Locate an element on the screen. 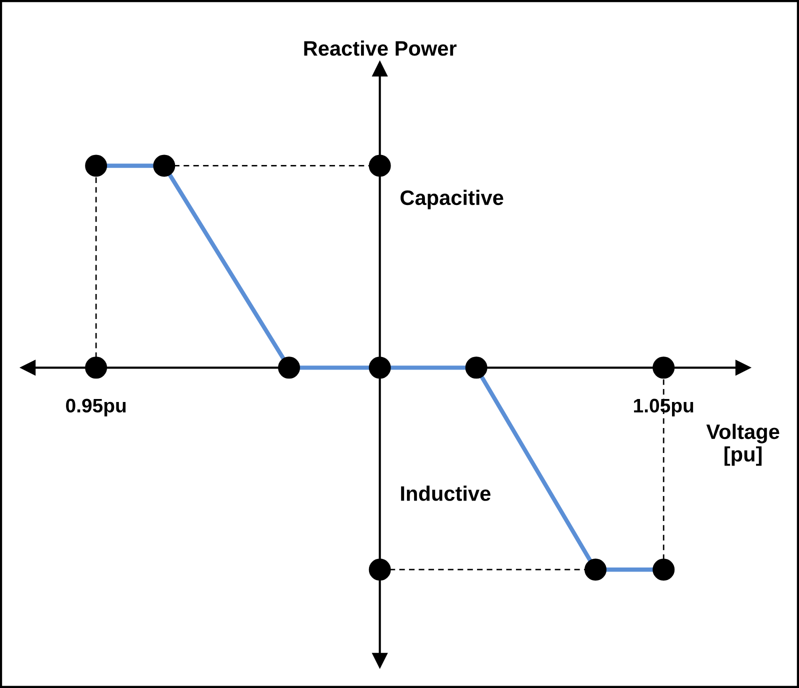 The width and height of the screenshot is (799, 688). annotation: Inductive is located at coordinates (445, 493).